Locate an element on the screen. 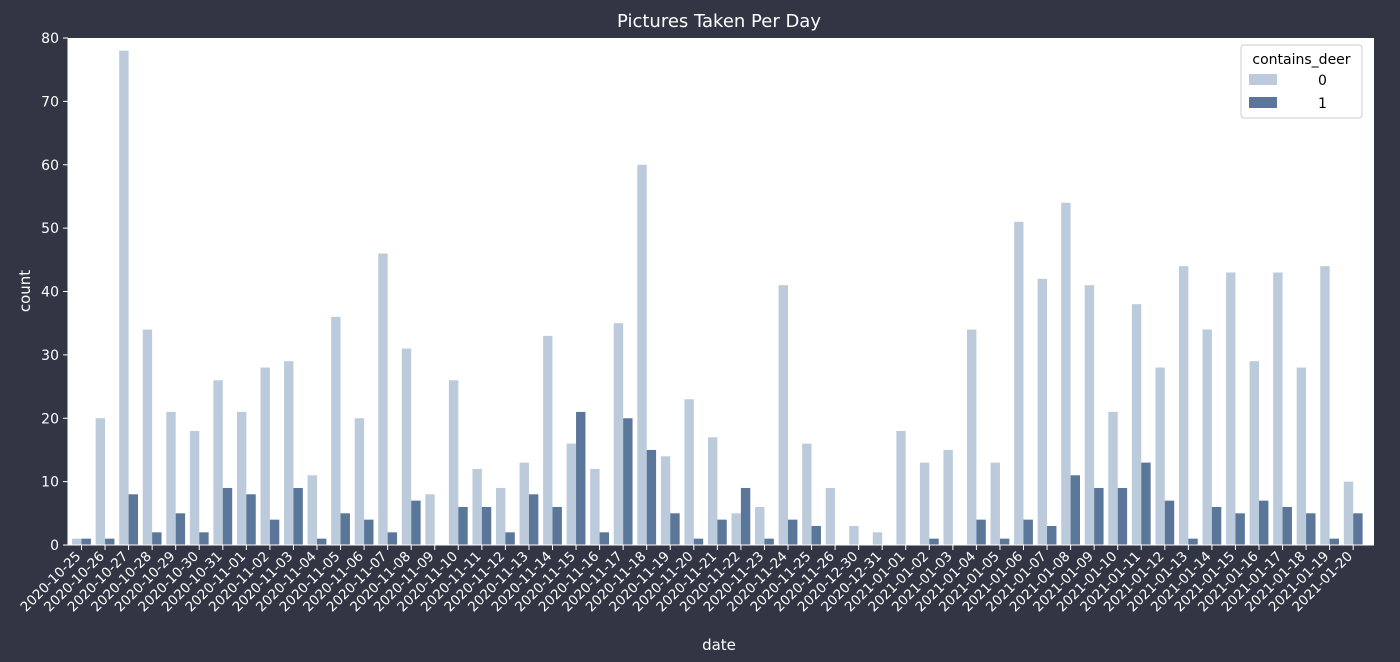 Image resolution: width=1400 pixels, height=662 pixels. chart-title: Pictures Taken Per Day is located at coordinates (719, 21).